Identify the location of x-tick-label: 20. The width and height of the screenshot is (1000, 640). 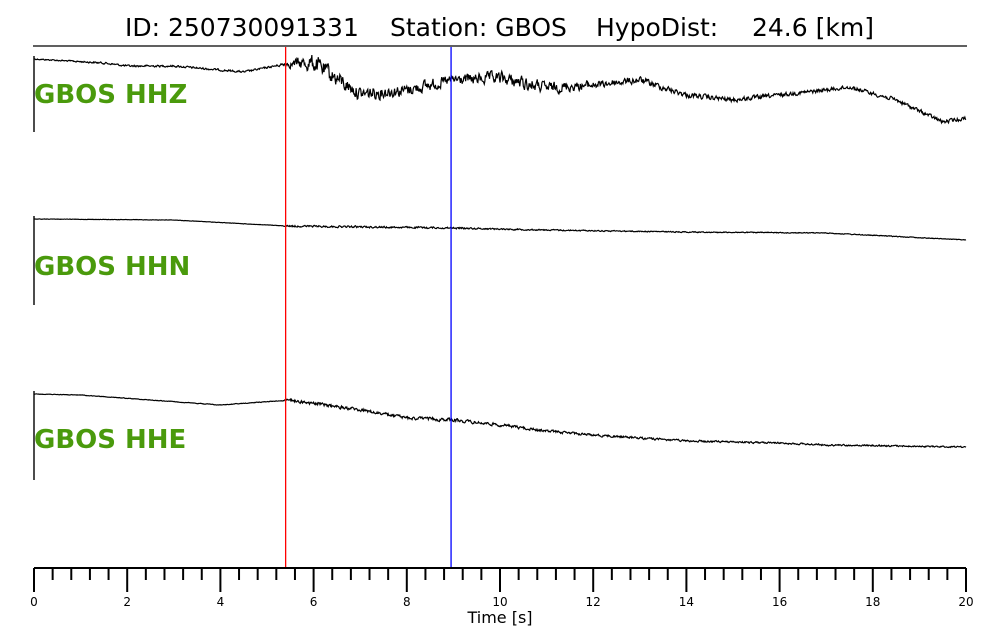
(965, 602).